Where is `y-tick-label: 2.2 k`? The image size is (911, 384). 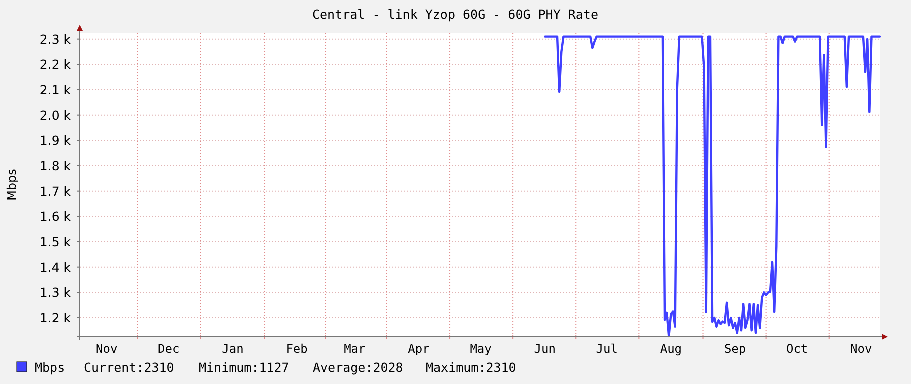
y-tick-label: 2.2 k is located at coordinates (56, 64).